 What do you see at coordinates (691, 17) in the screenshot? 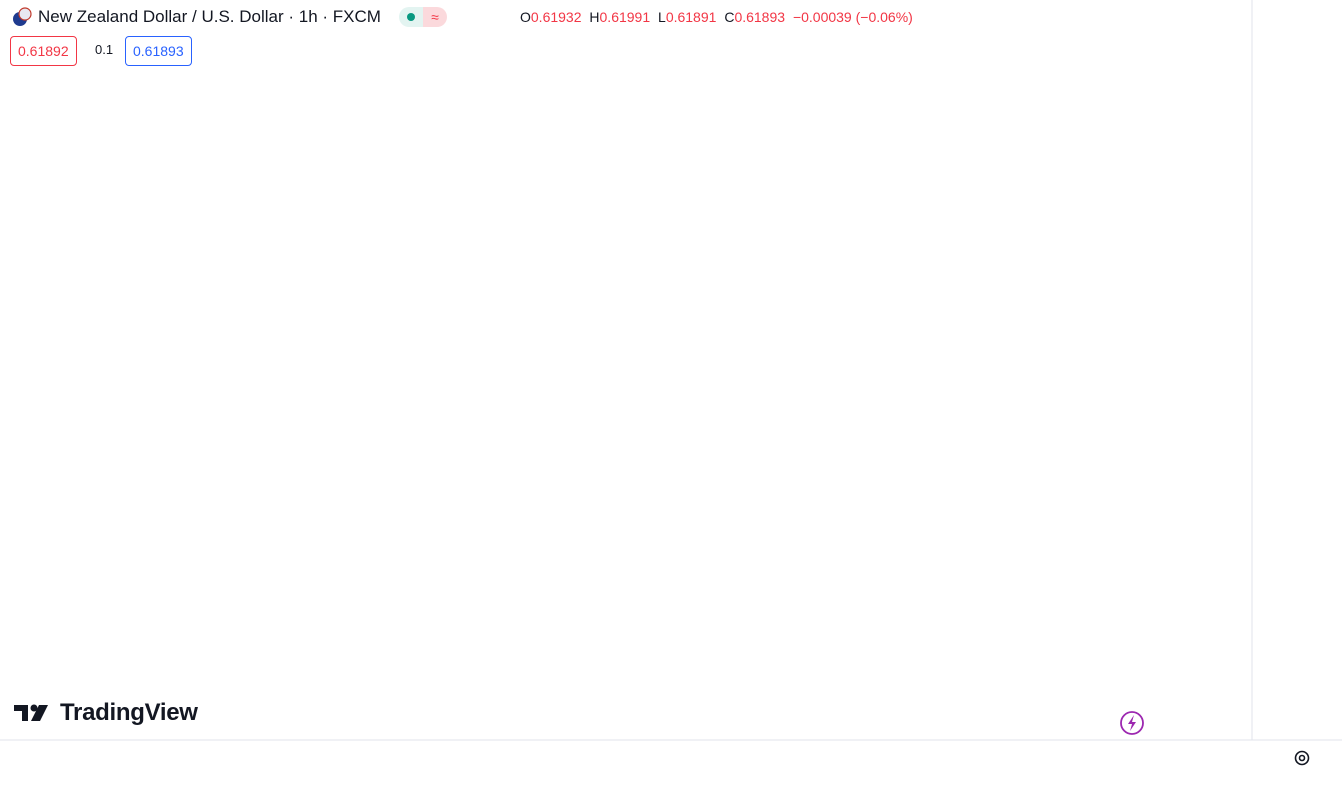
I see `ohlc-value: 0.61891` at bounding box center [691, 17].